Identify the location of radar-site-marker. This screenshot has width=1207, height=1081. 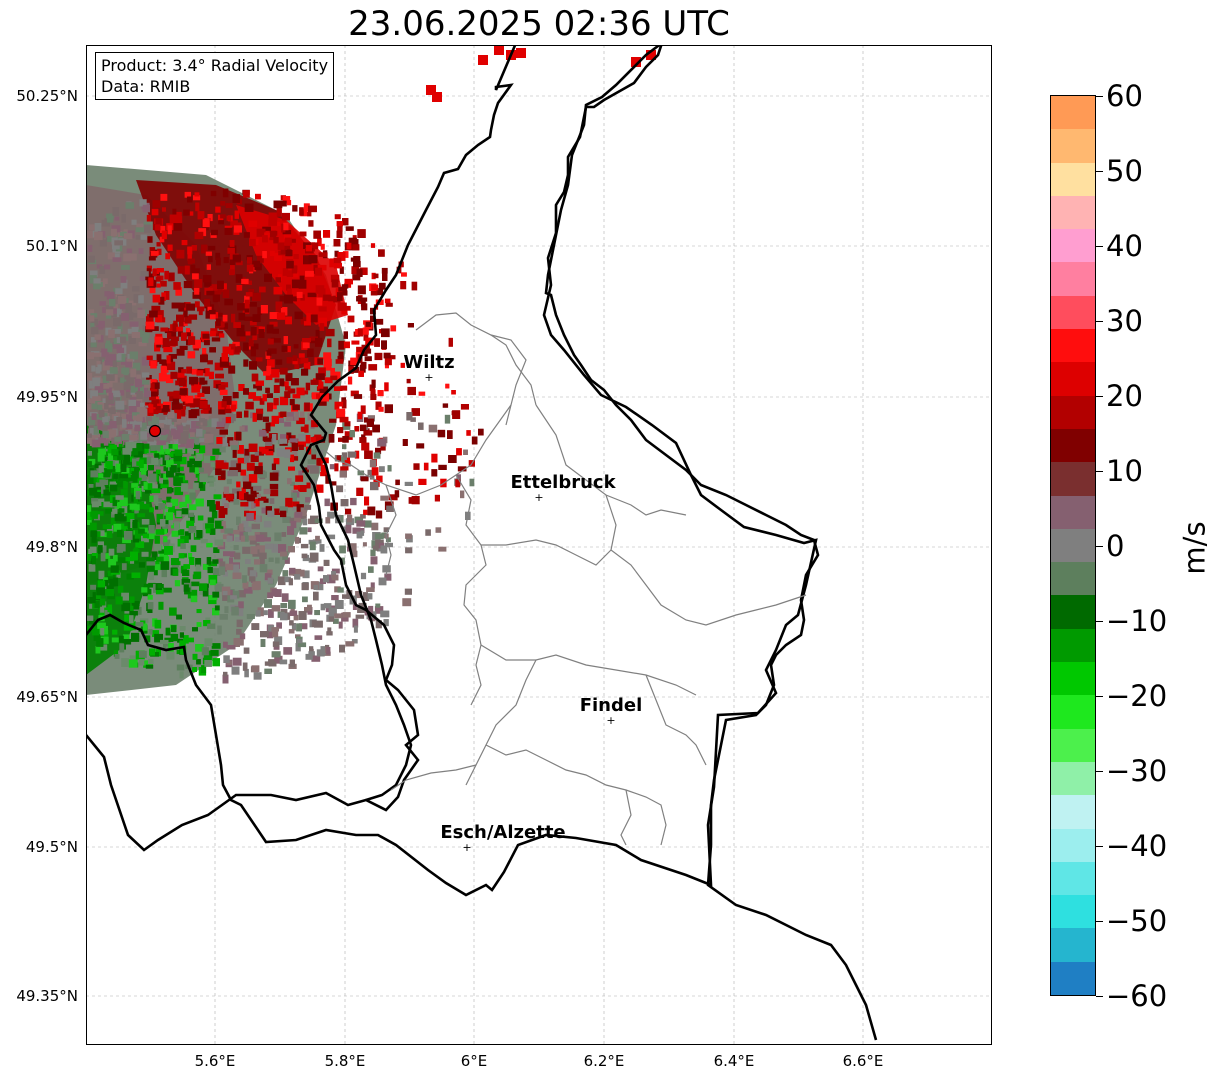
(155, 431).